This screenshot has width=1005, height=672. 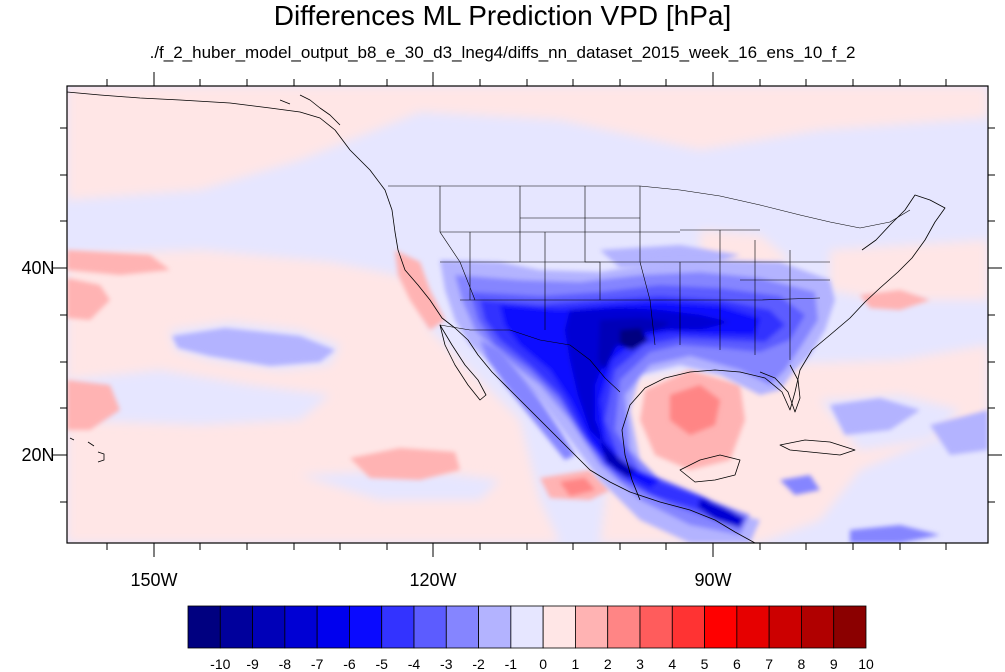 I want to click on colorbar-label: 4, so click(x=672, y=664).